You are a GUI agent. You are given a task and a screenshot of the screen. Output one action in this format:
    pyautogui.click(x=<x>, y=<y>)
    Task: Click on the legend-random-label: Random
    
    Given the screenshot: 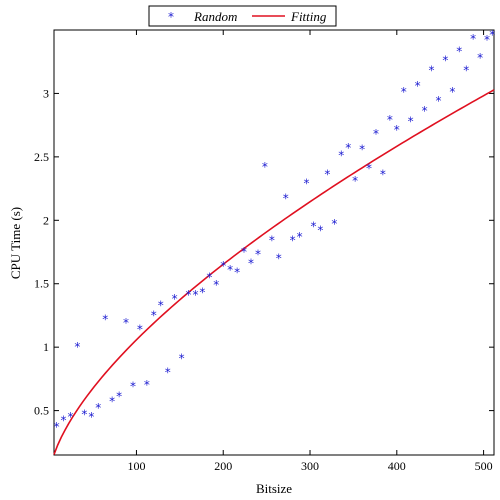 What is the action you would take?
    pyautogui.click(x=215, y=16)
    